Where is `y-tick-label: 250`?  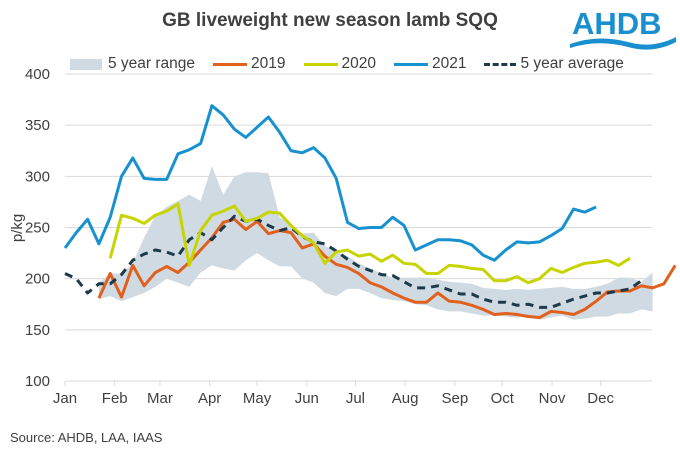
y-tick-label: 250 is located at coordinates (37, 228).